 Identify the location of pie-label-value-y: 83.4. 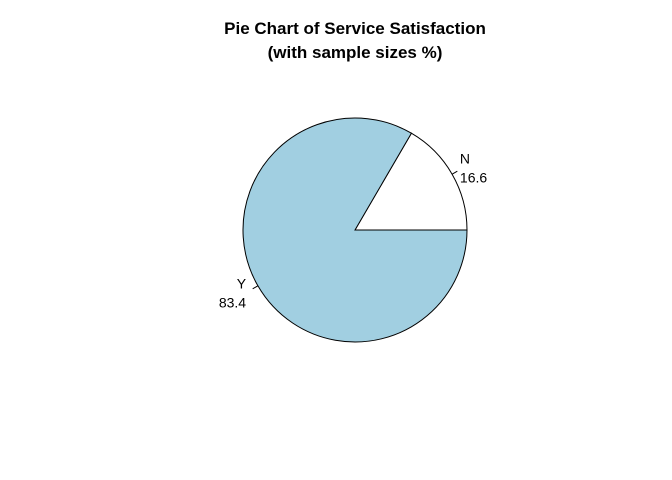
(232, 302).